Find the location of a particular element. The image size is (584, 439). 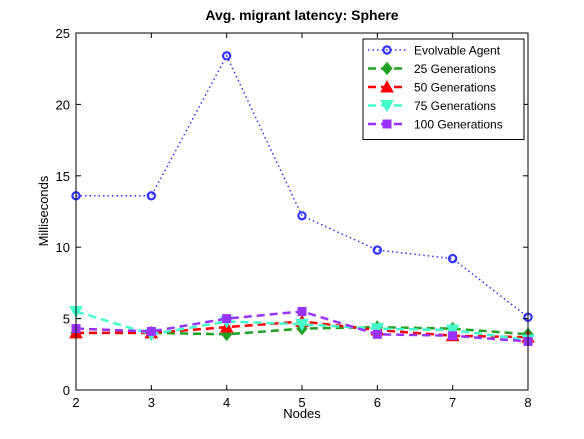

y-tick-label: 20 is located at coordinates (63, 104).